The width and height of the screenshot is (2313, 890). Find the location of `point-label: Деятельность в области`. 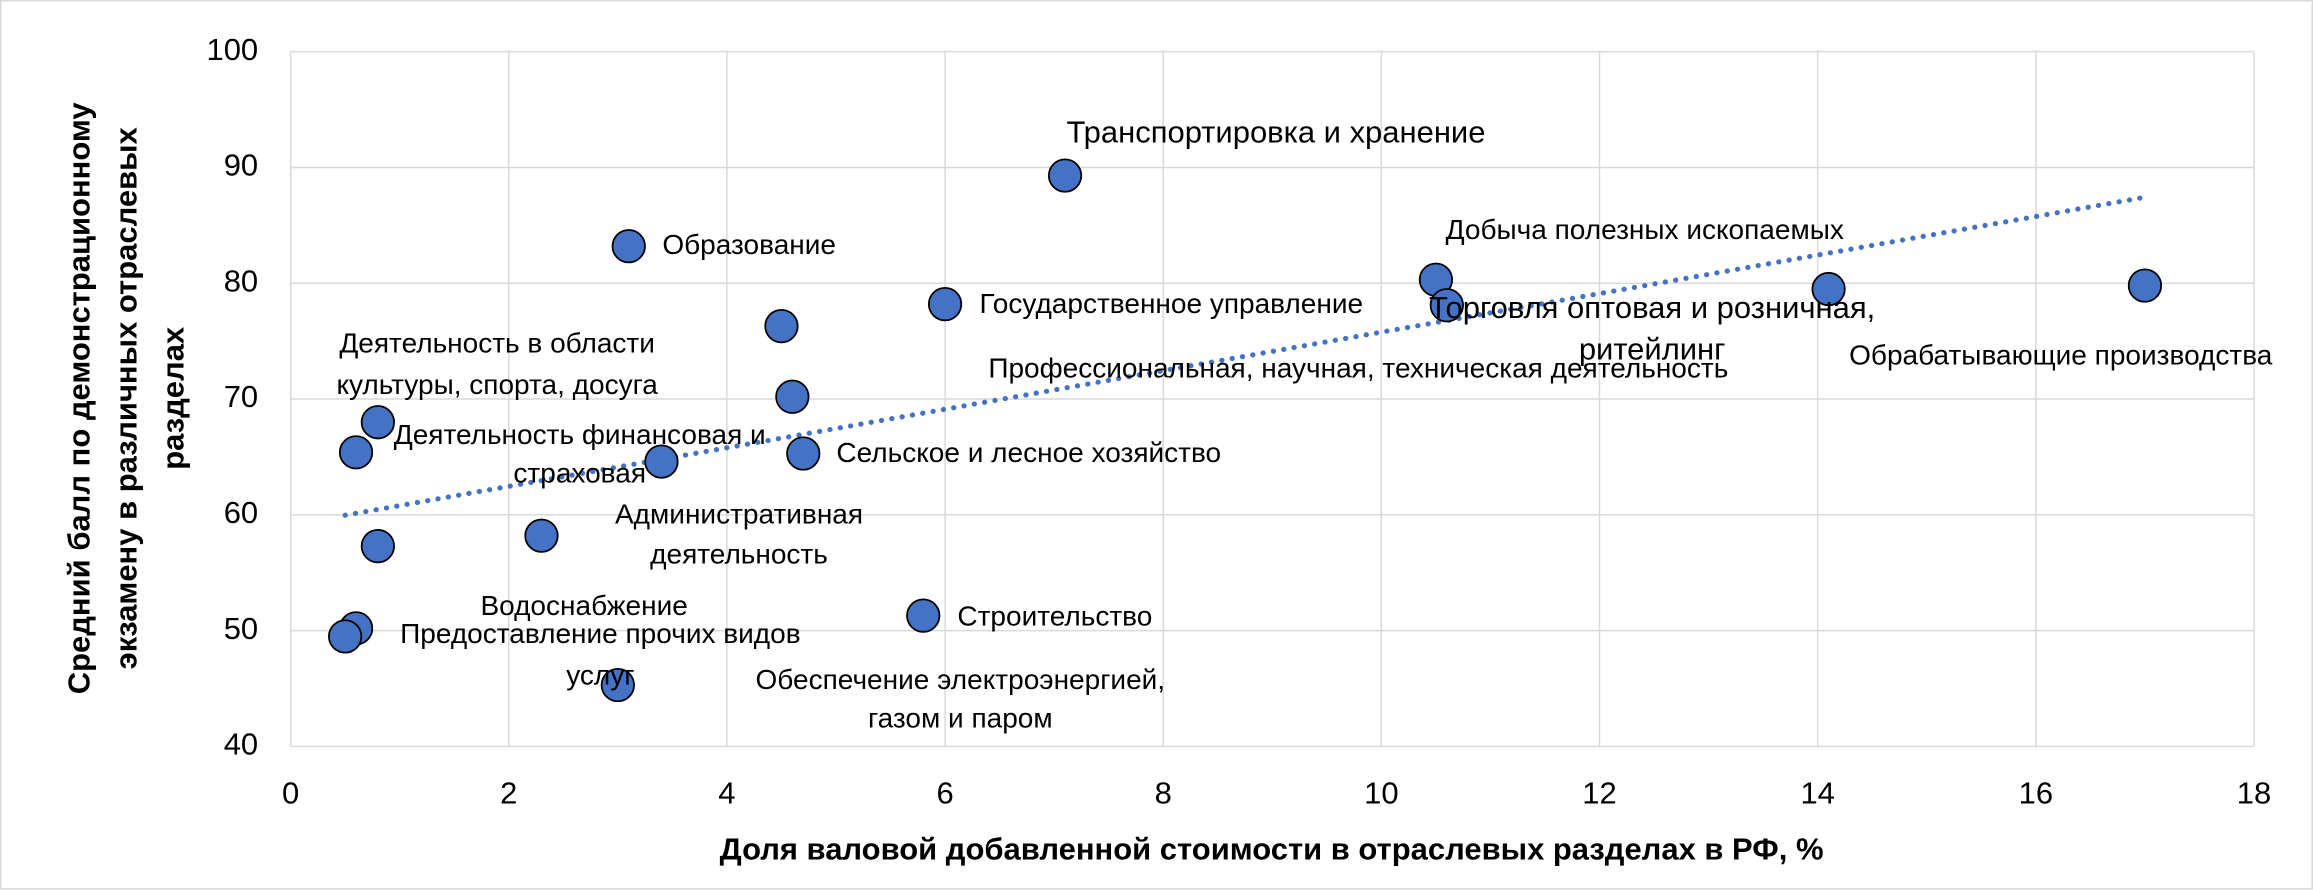

point-label: Деятельность в области is located at coordinates (497, 343).